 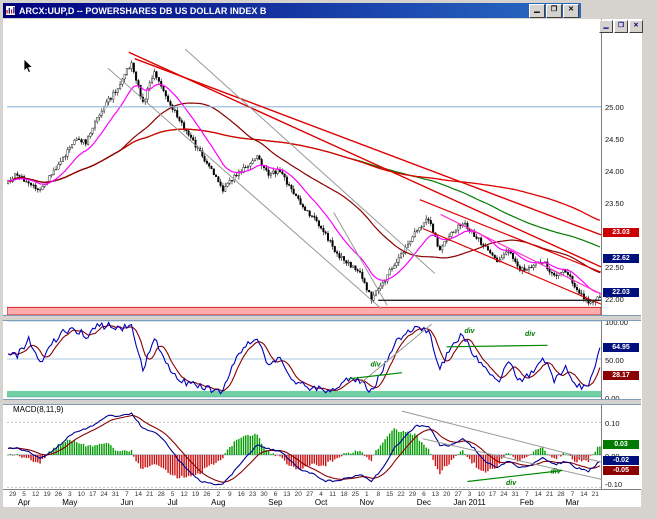 What do you see at coordinates (537, 10) in the screenshot?
I see `minimize-button: ▁` at bounding box center [537, 10].